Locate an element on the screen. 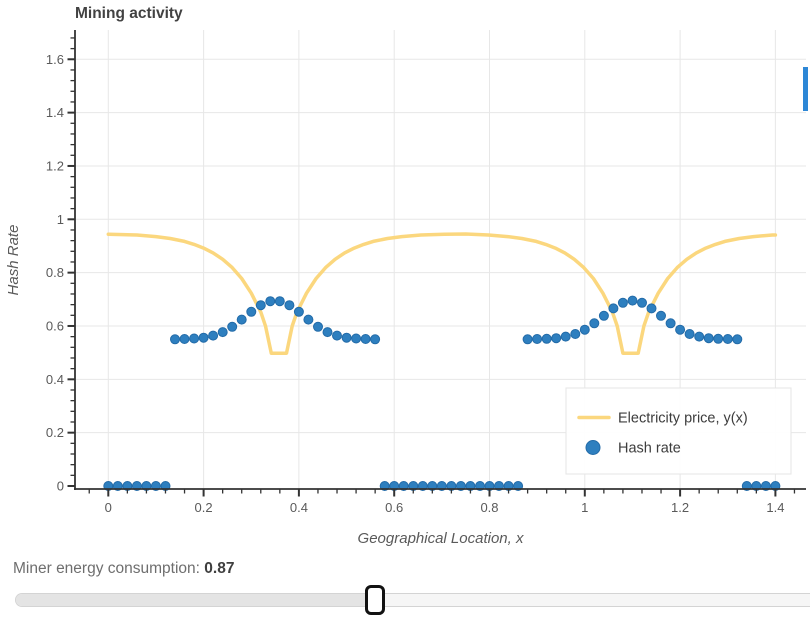  x-tick-labels: 0 0.2 0.4 0.6 0.8 1 1.2 1.4 is located at coordinates (445, 507).